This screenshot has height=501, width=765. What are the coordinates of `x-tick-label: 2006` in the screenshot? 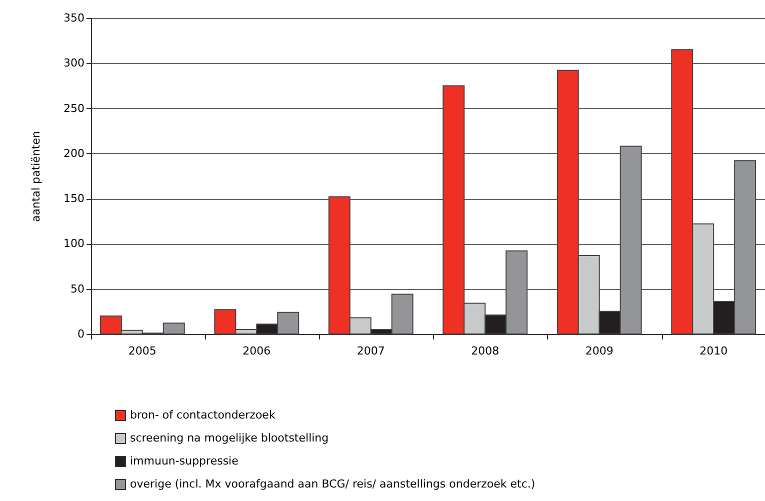 It's located at (256, 351).